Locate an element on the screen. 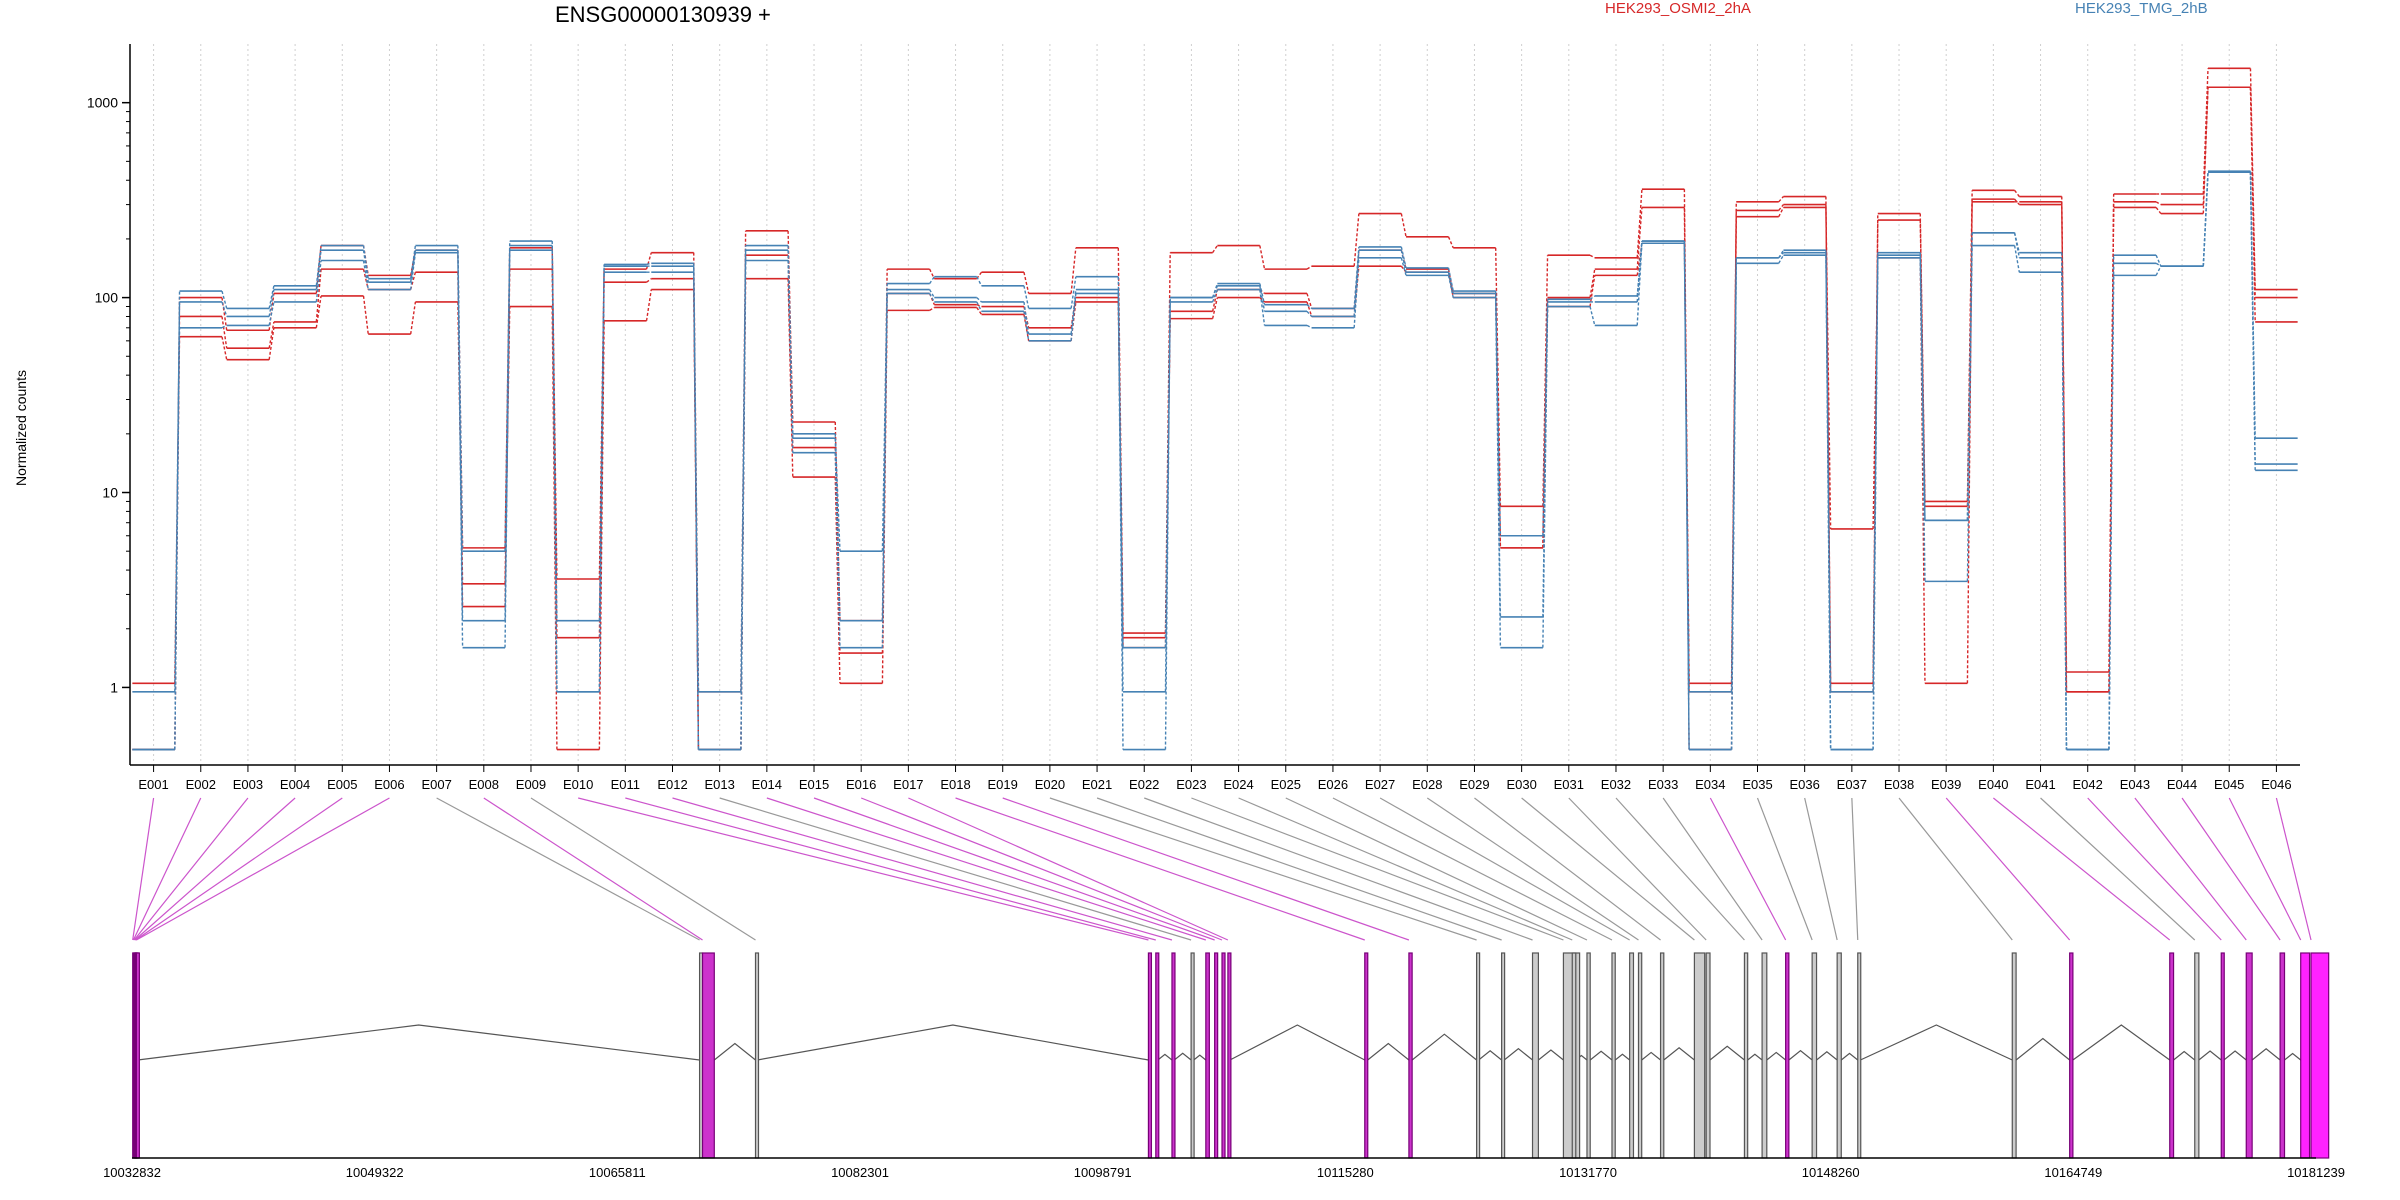 The width and height of the screenshot is (2400, 1200). x-tick-label: E001 is located at coordinates (153, 784).